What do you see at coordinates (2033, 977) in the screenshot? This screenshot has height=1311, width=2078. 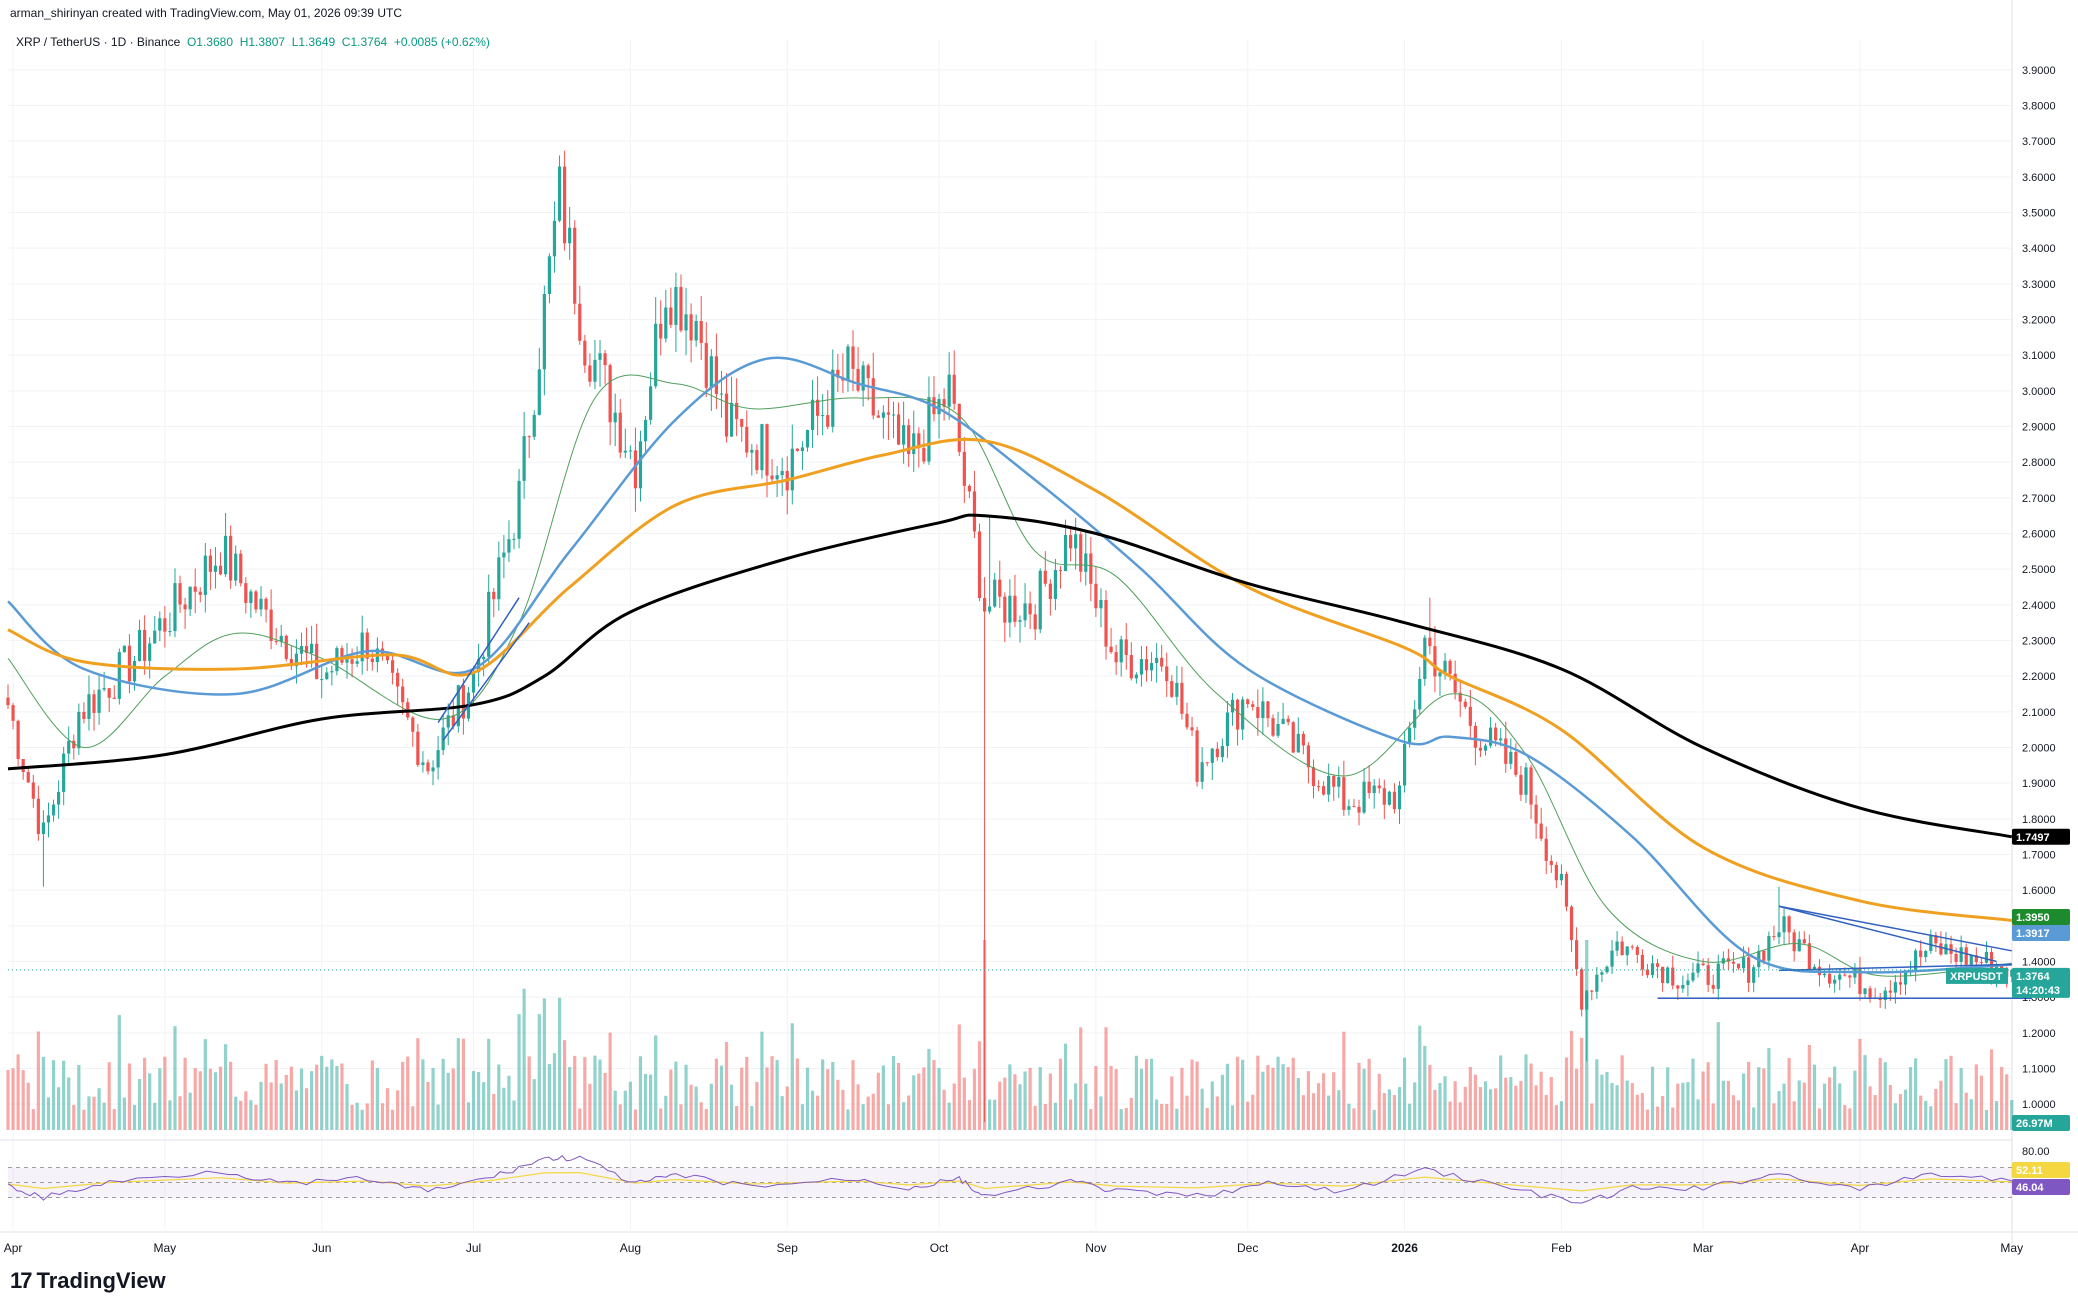 I see `svg-text: 1.3764` at bounding box center [2033, 977].